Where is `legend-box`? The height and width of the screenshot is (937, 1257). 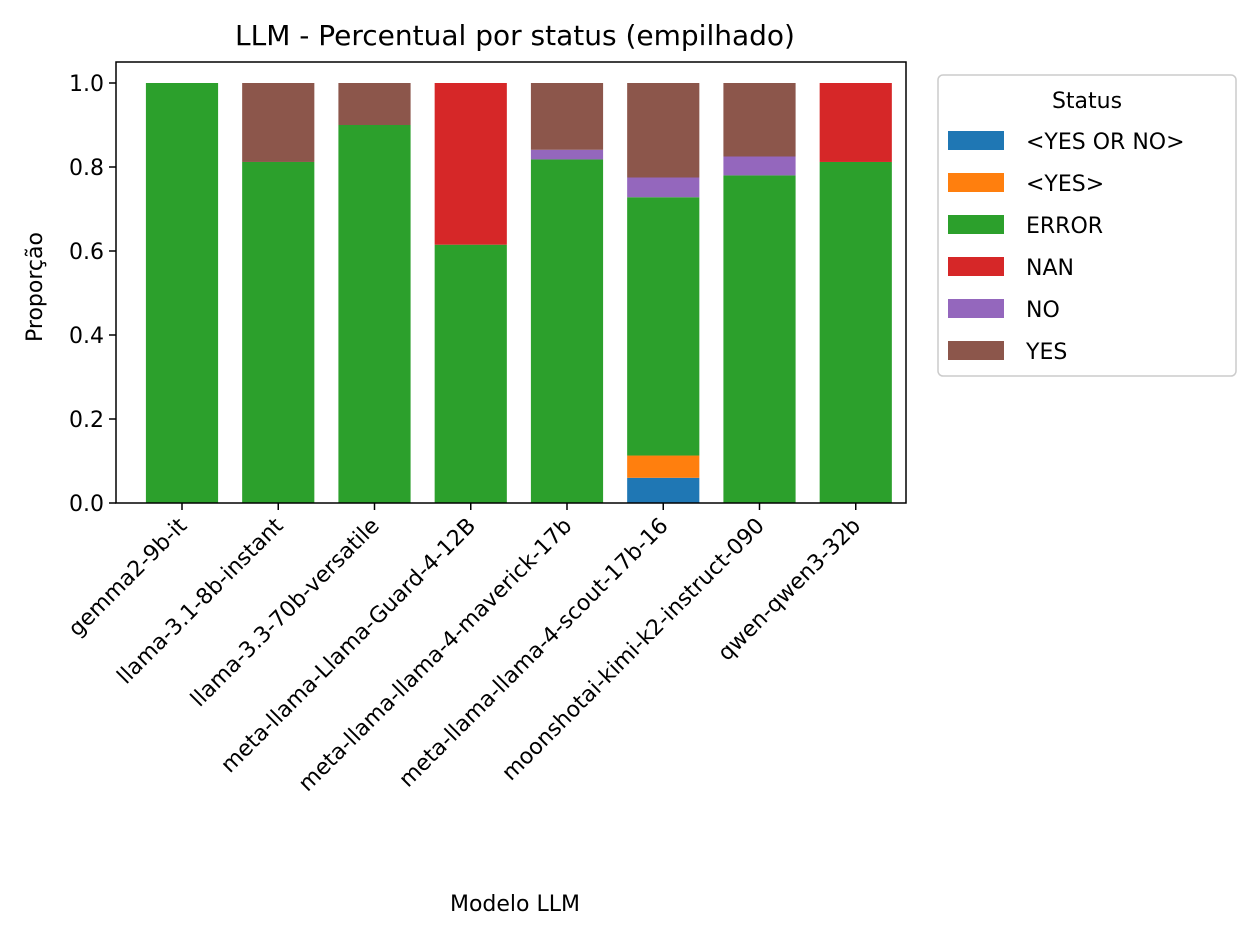
legend-box is located at coordinates (1087, 225).